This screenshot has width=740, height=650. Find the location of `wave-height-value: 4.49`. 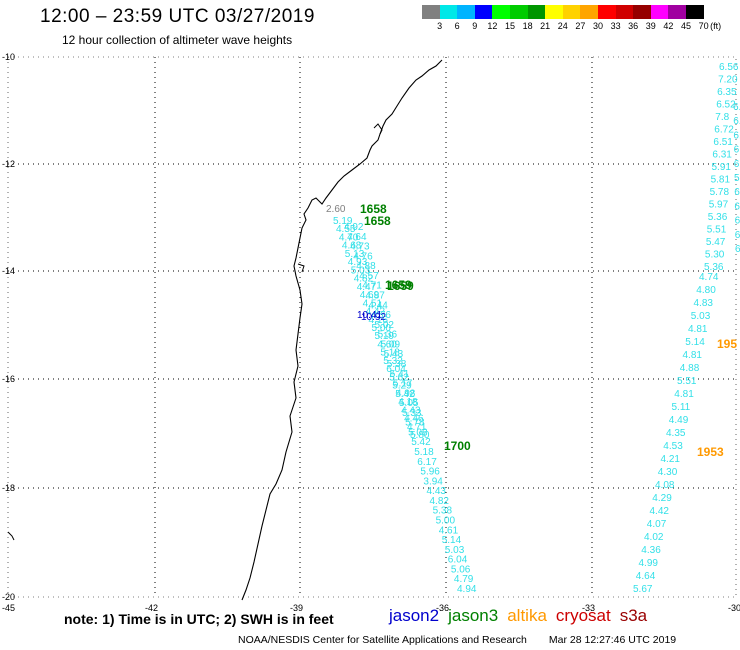

wave-height-value: 4.49 is located at coordinates (679, 420).